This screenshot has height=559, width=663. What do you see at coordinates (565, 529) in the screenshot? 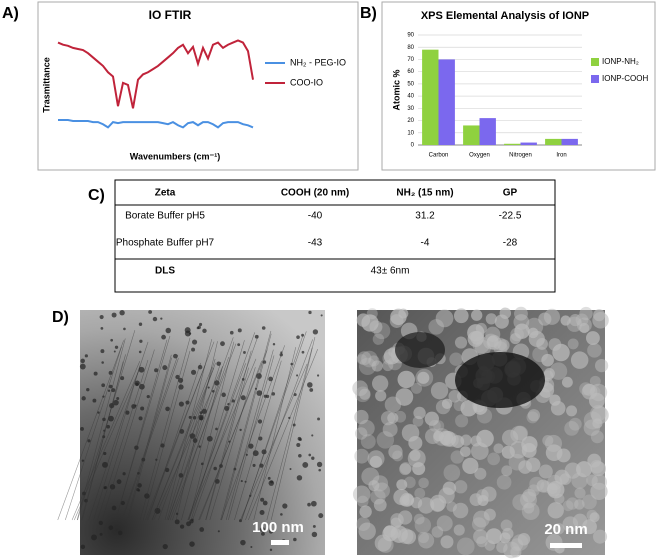
I see `scale-label: 20 nm` at bounding box center [565, 529].